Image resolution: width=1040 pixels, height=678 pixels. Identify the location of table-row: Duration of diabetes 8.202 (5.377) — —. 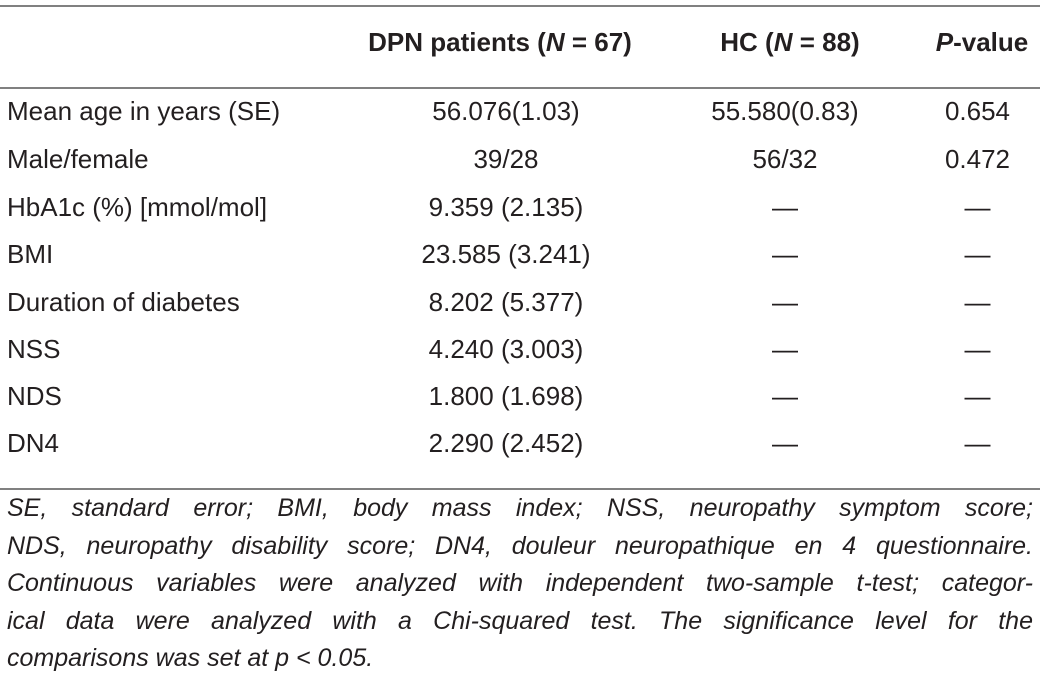
(520, 305).